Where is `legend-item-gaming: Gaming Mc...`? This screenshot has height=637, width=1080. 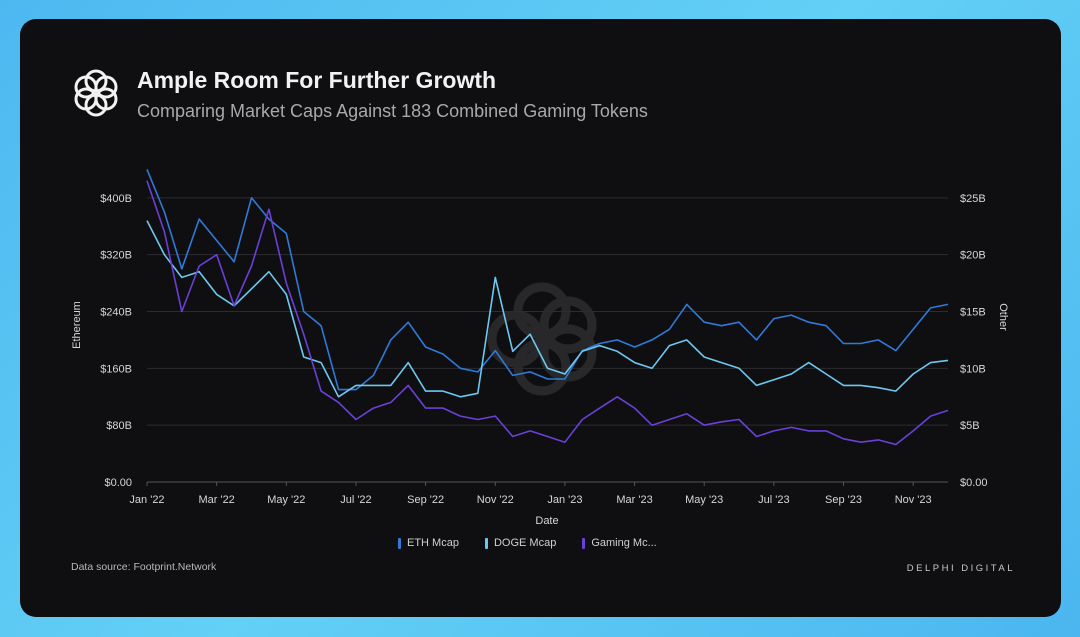
legend-item-gaming: Gaming Mc... is located at coordinates (619, 543).